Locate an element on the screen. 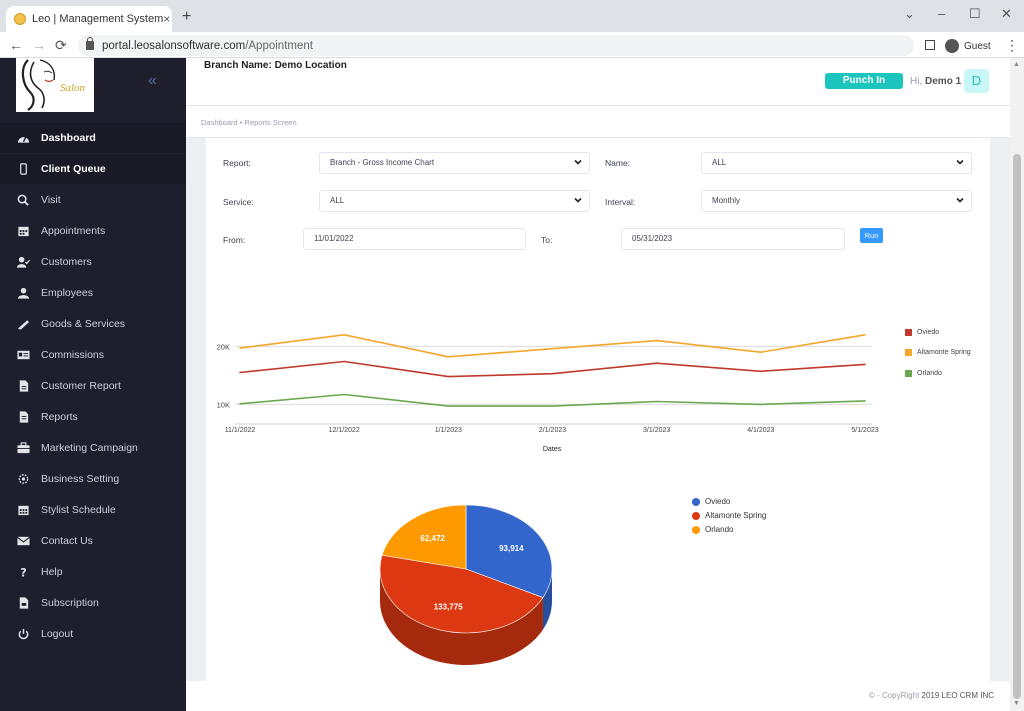 The width and height of the screenshot is (1024, 711). sidebar-item-marketing-campaign: Marketing Campaign is located at coordinates (93, 448).